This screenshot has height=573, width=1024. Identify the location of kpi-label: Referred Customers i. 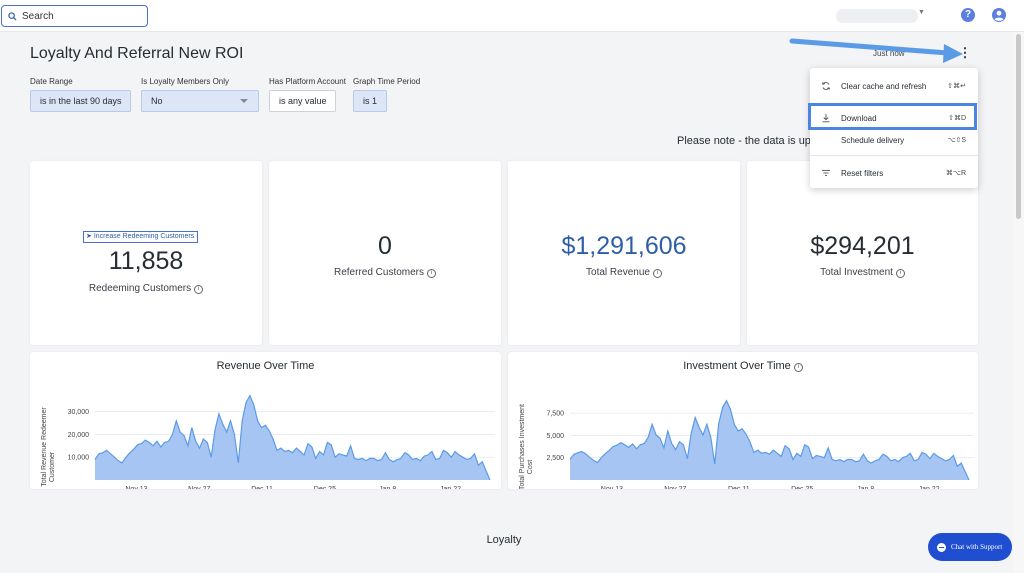
(385, 272).